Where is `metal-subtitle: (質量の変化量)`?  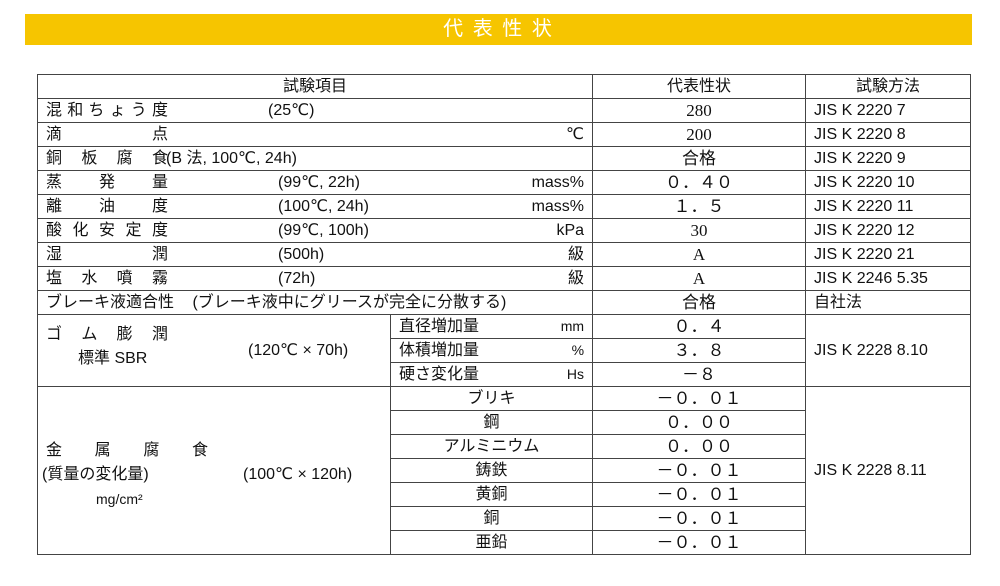
metal-subtitle: (質量の変化量) is located at coordinates (95, 474).